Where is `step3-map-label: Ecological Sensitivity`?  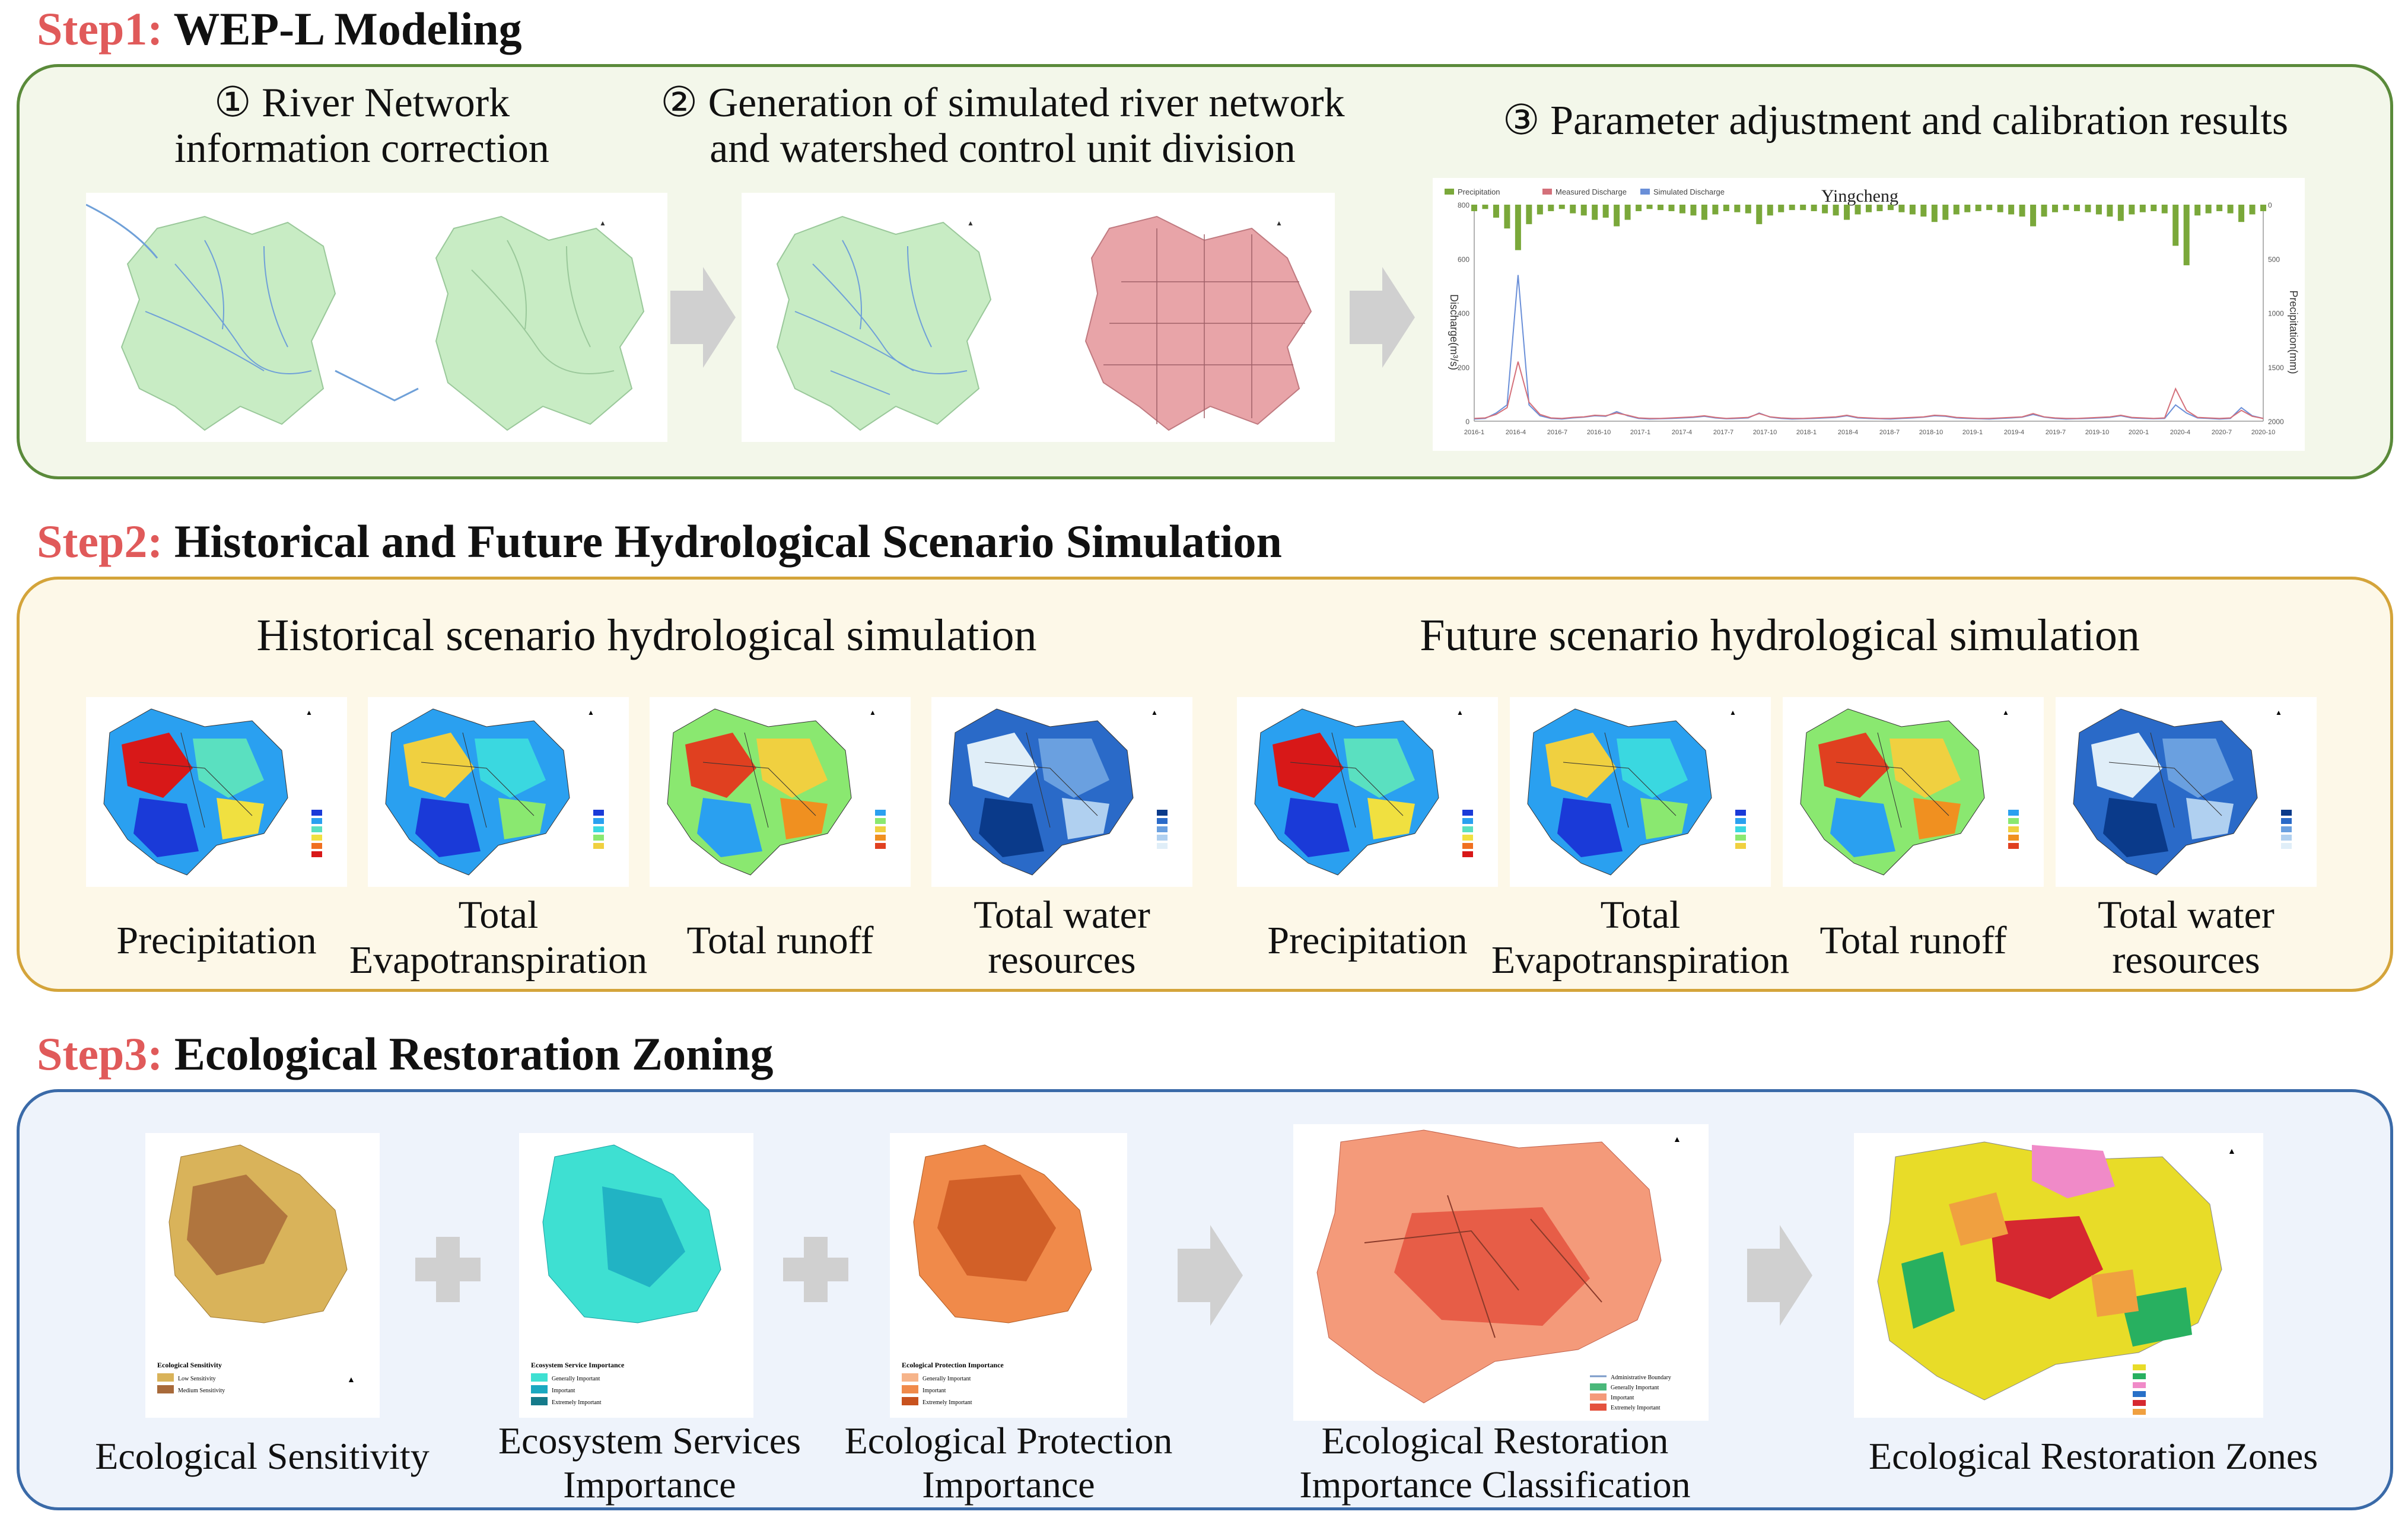
step3-map-label: Ecological Sensitivity is located at coordinates (262, 1456).